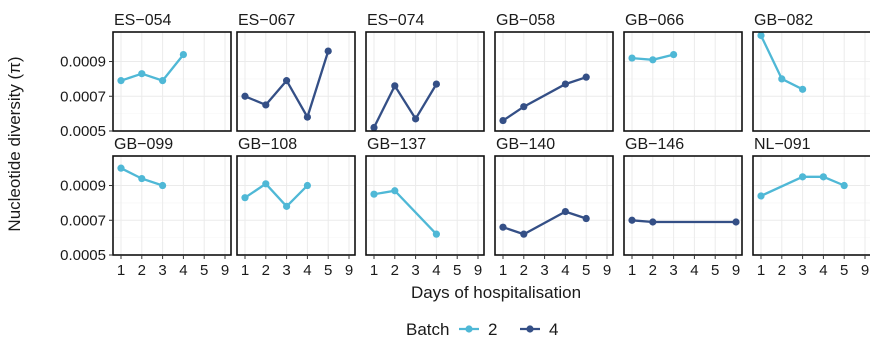 This screenshot has width=870, height=348. Describe the element at coordinates (427, 329) in the screenshot. I see `legend-title: Batch` at that location.